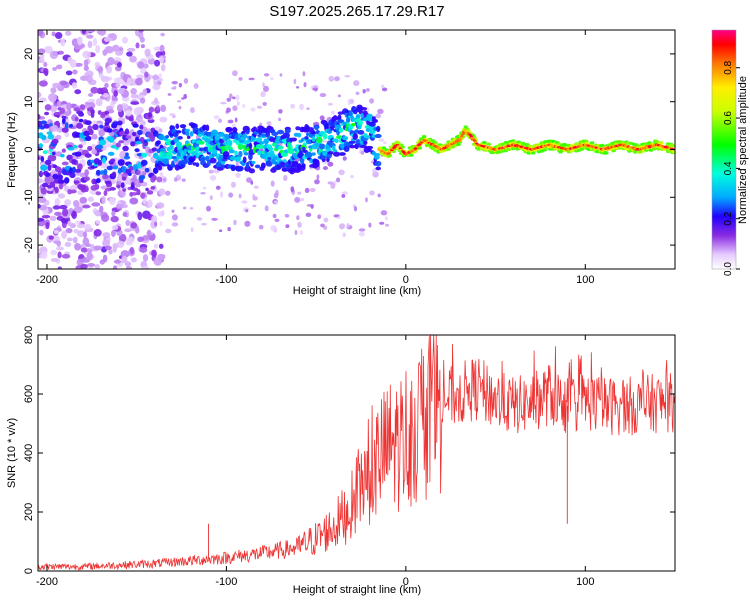  Describe the element at coordinates (12, 150) in the screenshot. I see `spectrogram-y-label: Frequency (Hz)` at that location.